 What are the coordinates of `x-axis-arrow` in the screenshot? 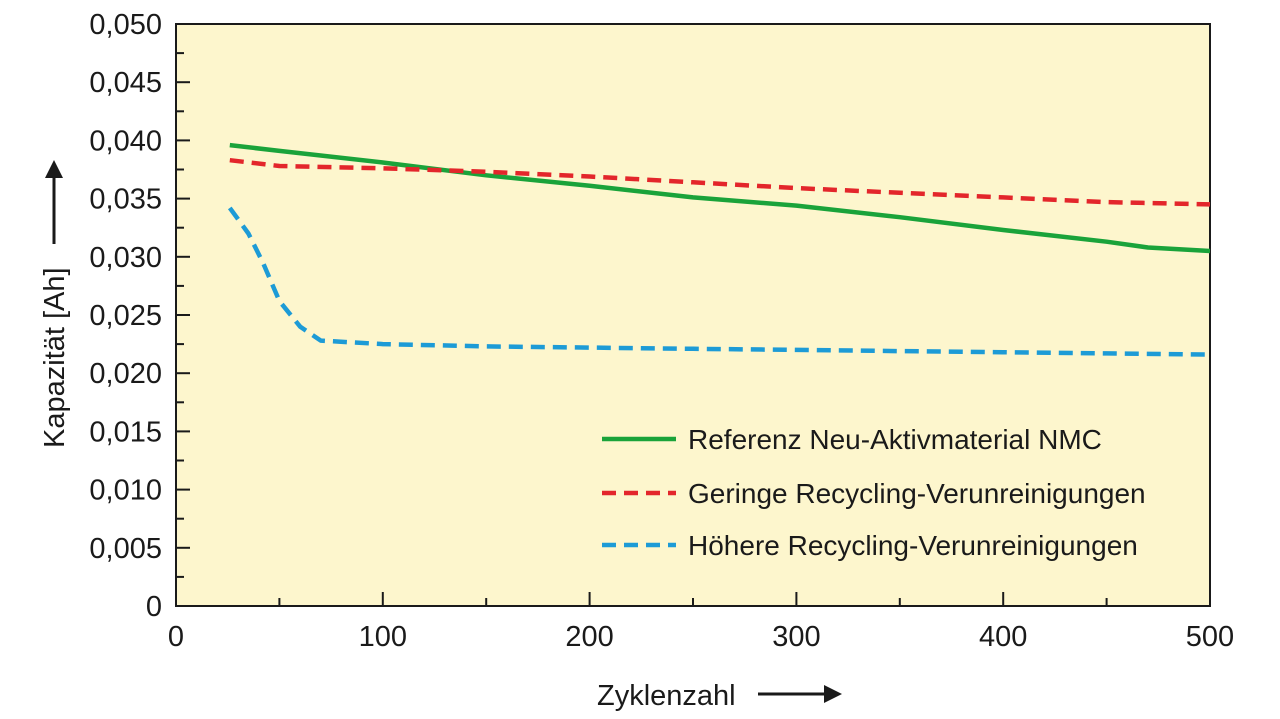 It's located at (800, 694).